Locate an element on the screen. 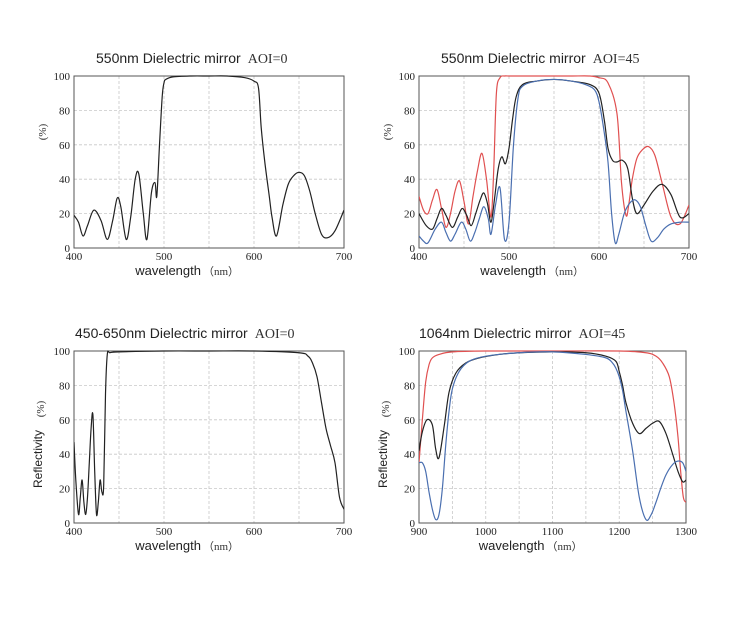 Image resolution: width=742 pixels, height=640 pixels. chart-title: 1064nm Dielectric mirror is located at coordinates (495, 333).